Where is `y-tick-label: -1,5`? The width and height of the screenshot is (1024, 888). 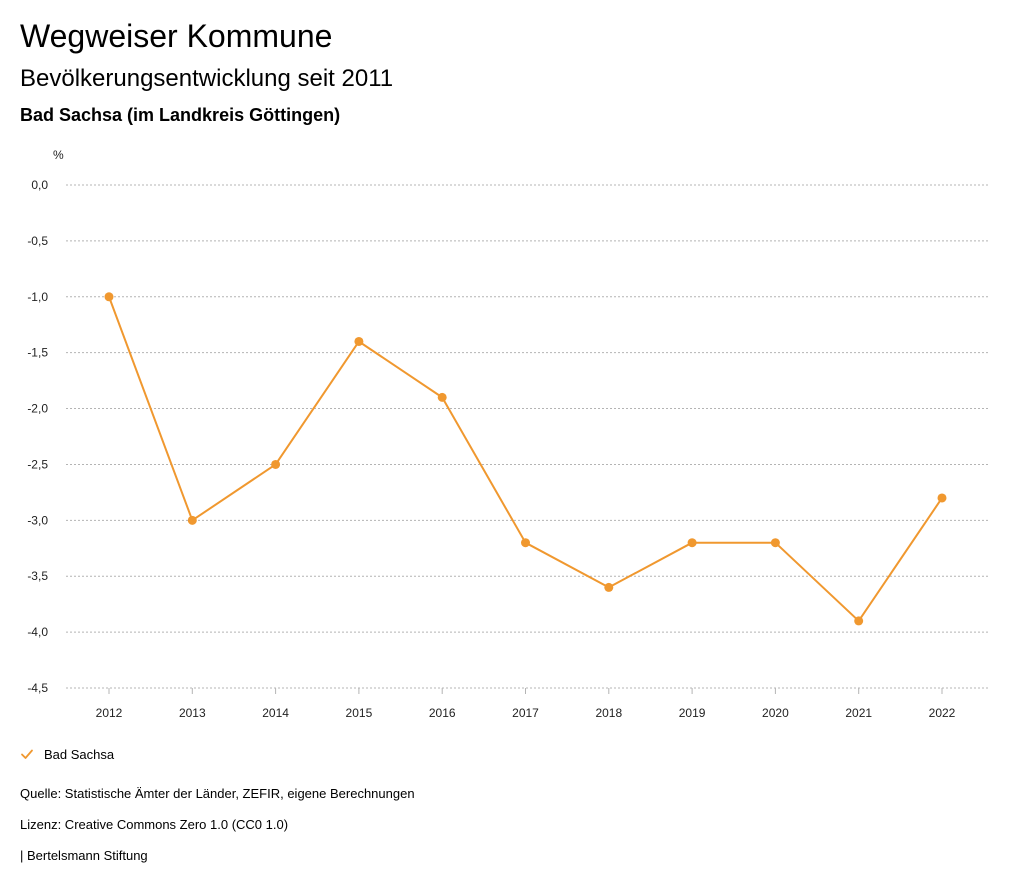
y-tick-label: -1,5 is located at coordinates (37, 353).